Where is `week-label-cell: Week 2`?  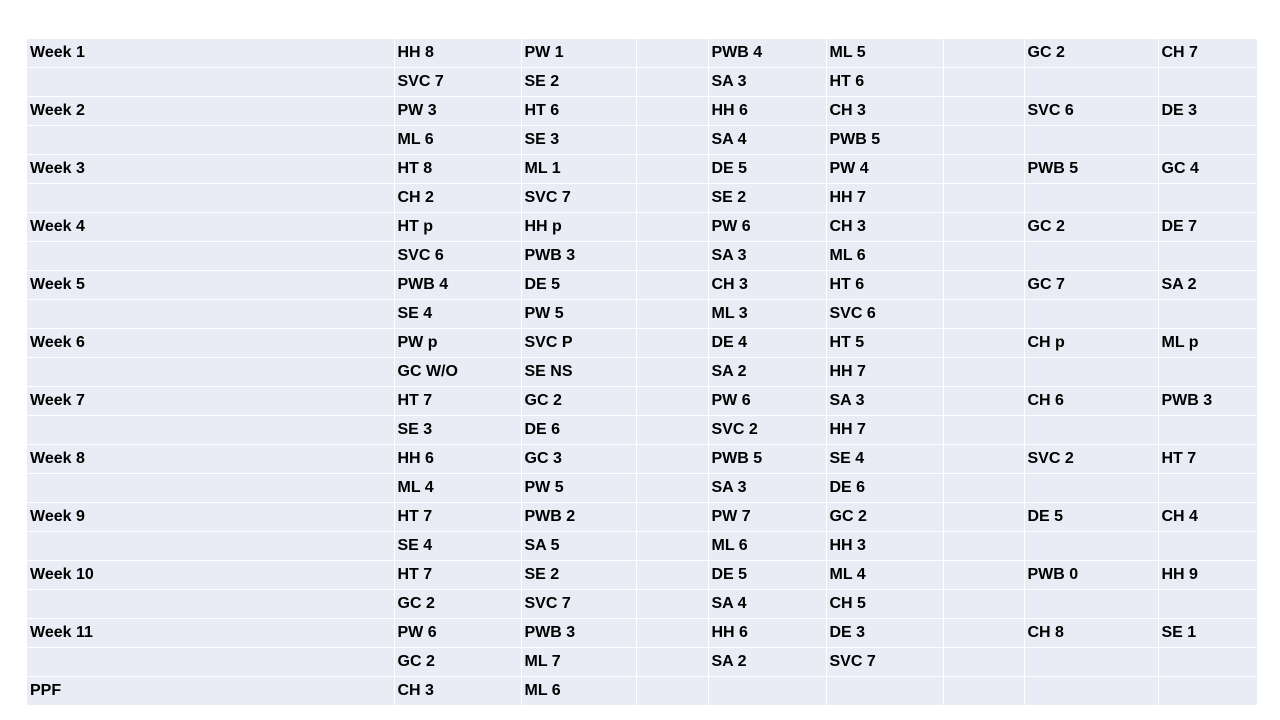 week-label-cell: Week 2 is located at coordinates (211, 111).